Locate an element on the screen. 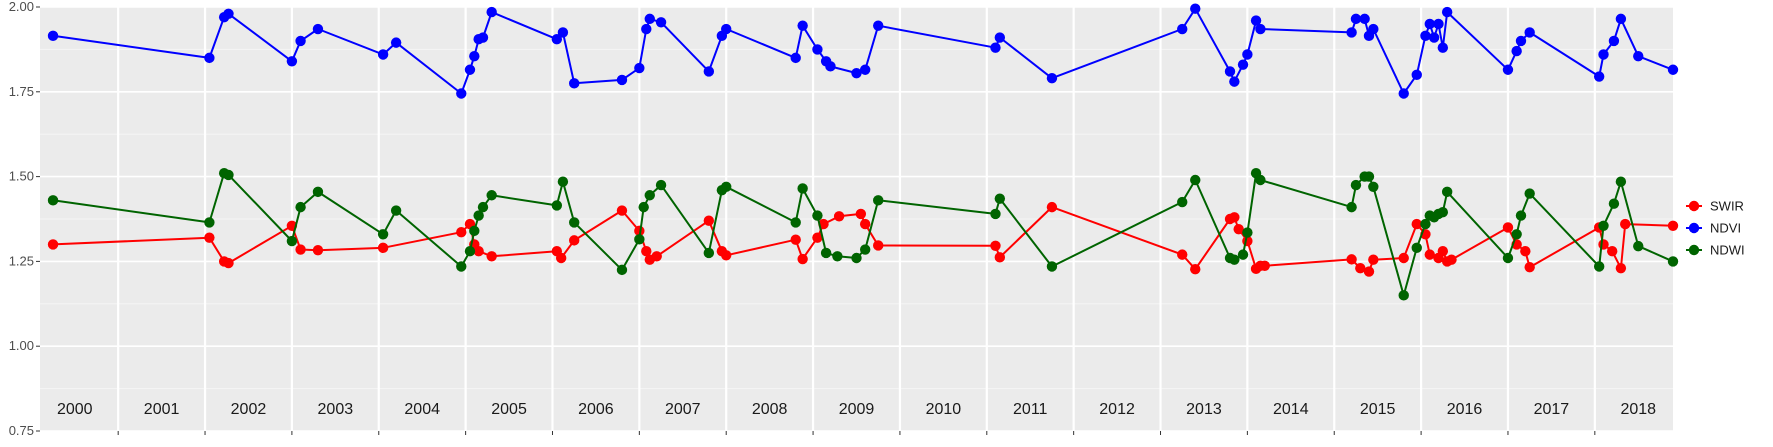 This screenshot has width=1773, height=447. y-tick-label: 1.75 is located at coordinates (21, 91).